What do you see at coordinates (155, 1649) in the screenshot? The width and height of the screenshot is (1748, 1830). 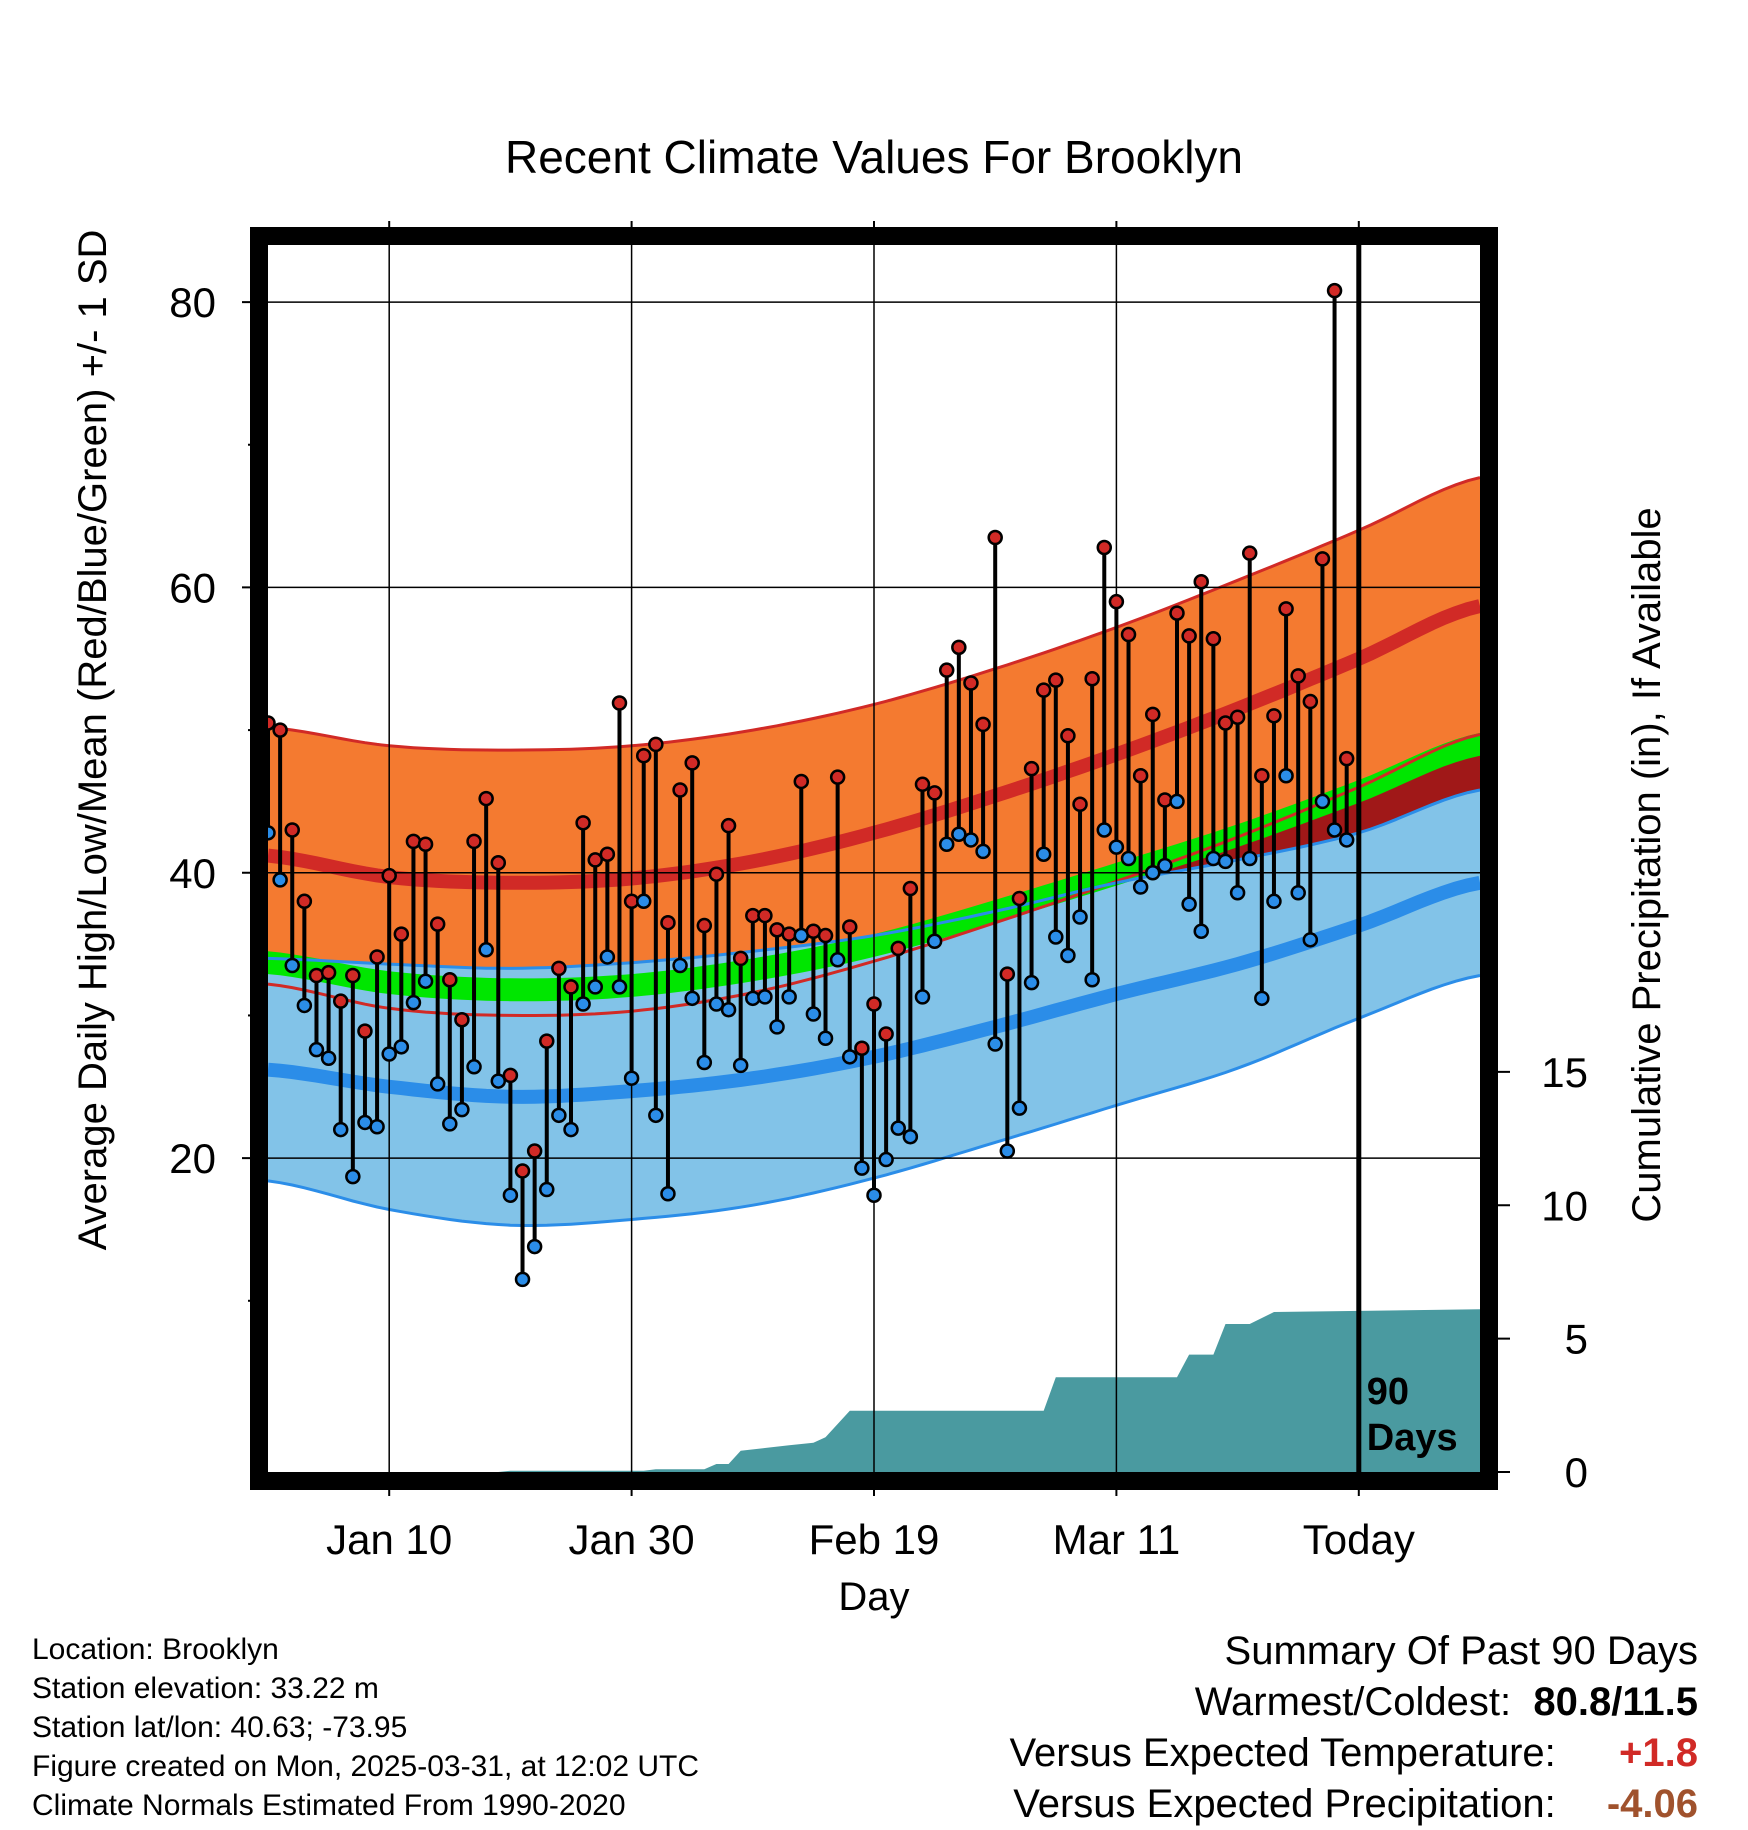 I see `info-location: Location: Brooklyn` at bounding box center [155, 1649].